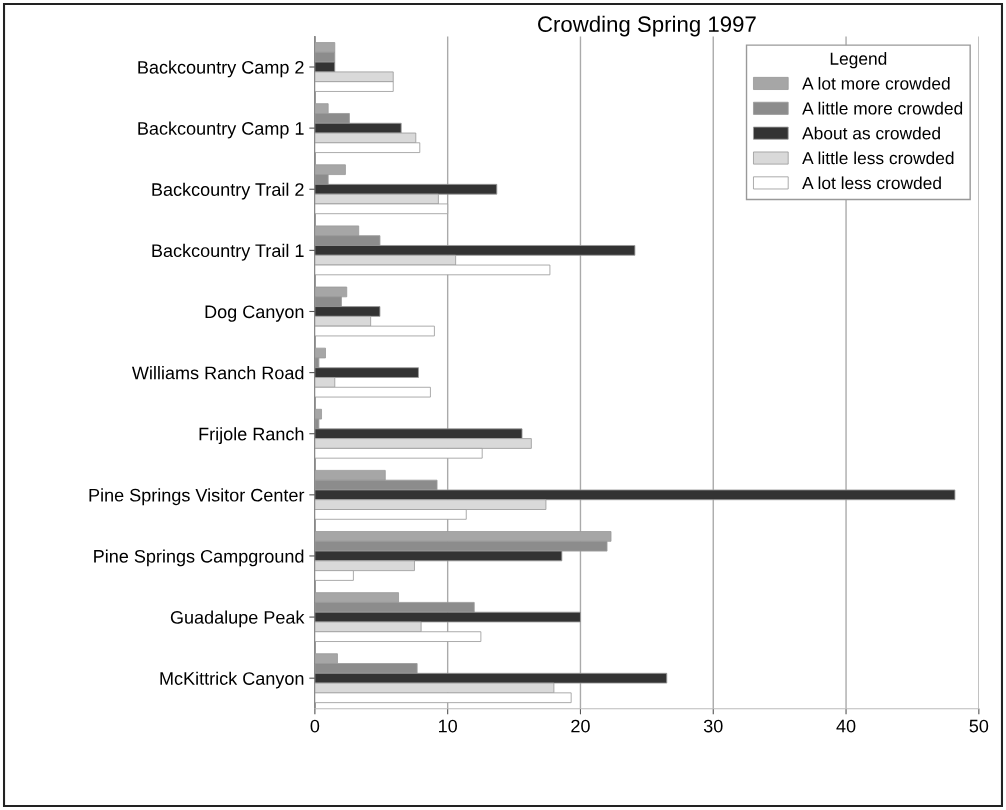 The height and width of the screenshot is (810, 1006). What do you see at coordinates (197, 497) in the screenshot?
I see `y-tick-label: Pine Springs Visitor Center` at bounding box center [197, 497].